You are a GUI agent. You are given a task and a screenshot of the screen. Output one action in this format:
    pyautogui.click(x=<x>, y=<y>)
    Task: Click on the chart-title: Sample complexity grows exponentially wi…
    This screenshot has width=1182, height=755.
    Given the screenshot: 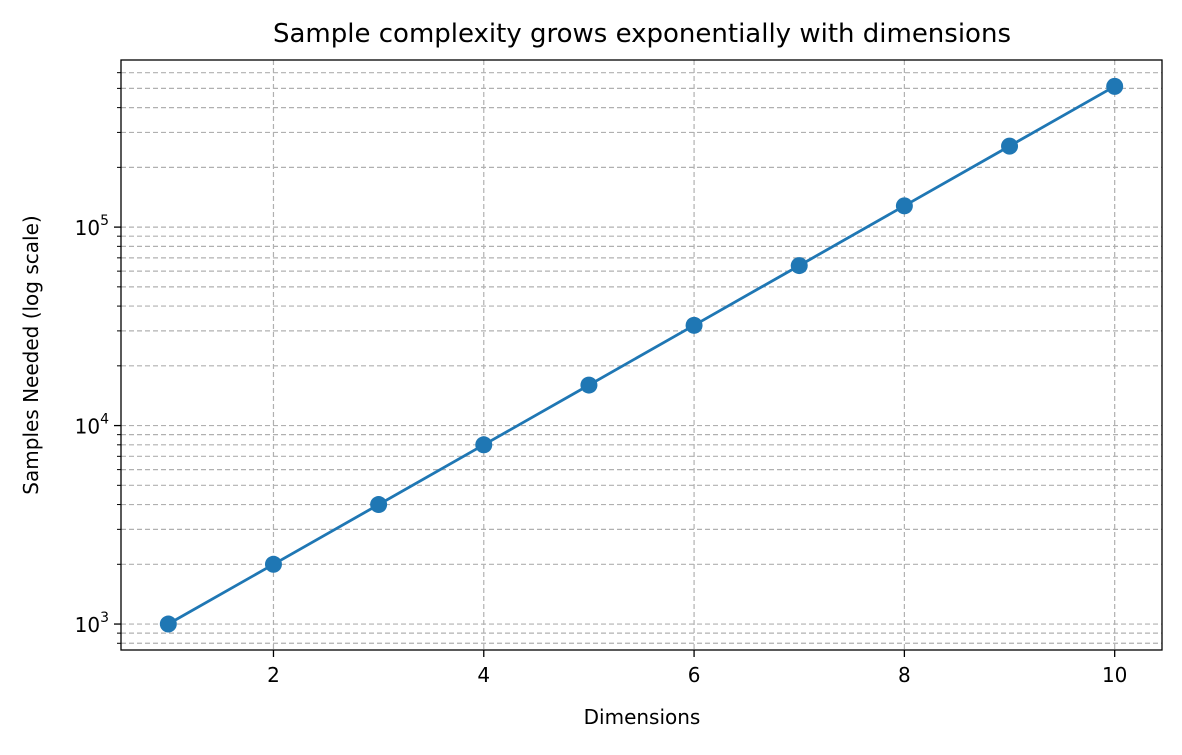 What is the action you would take?
    pyautogui.click(x=642, y=34)
    